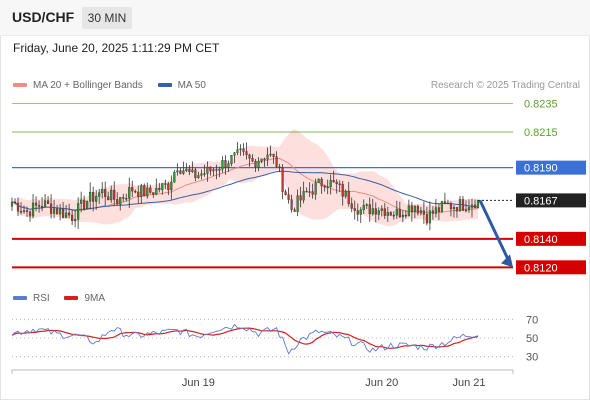 Image resolution: width=590 pixels, height=400 pixels. Describe the element at coordinates (191, 85) in the screenshot. I see `legend-label-ma50: MA 50` at that location.